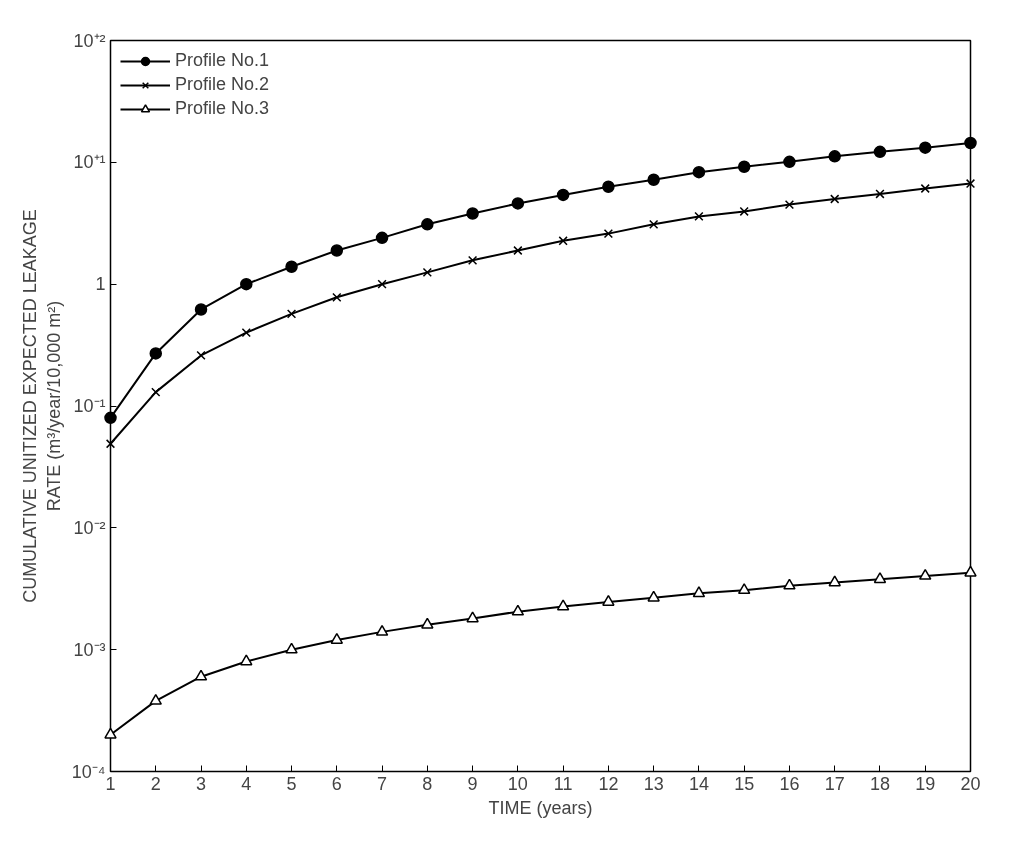  Describe the element at coordinates (155, 783) in the screenshot. I see `x-tick-label: 2` at that location.